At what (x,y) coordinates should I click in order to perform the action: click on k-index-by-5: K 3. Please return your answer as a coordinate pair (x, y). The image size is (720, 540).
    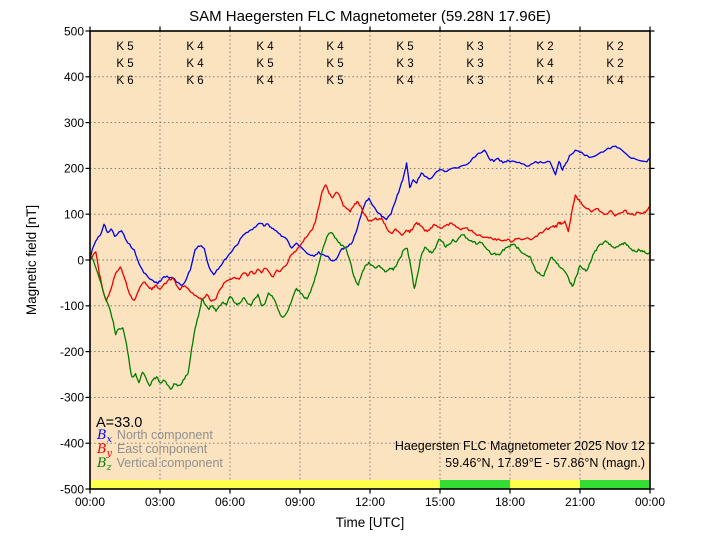
    Looking at the image, I should click on (474, 64).